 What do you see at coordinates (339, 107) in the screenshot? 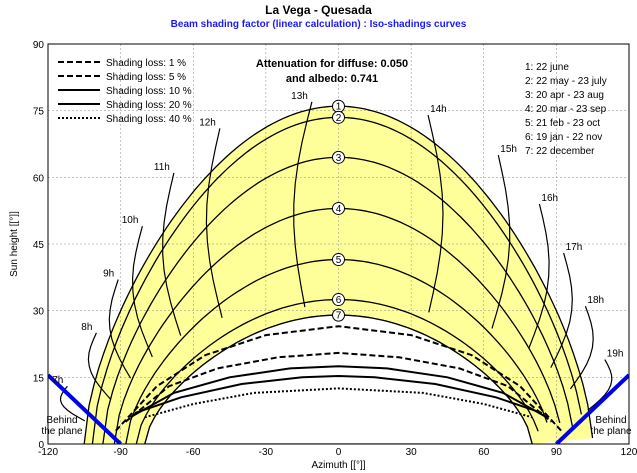
I see `date-marker-label: 1` at bounding box center [339, 107].